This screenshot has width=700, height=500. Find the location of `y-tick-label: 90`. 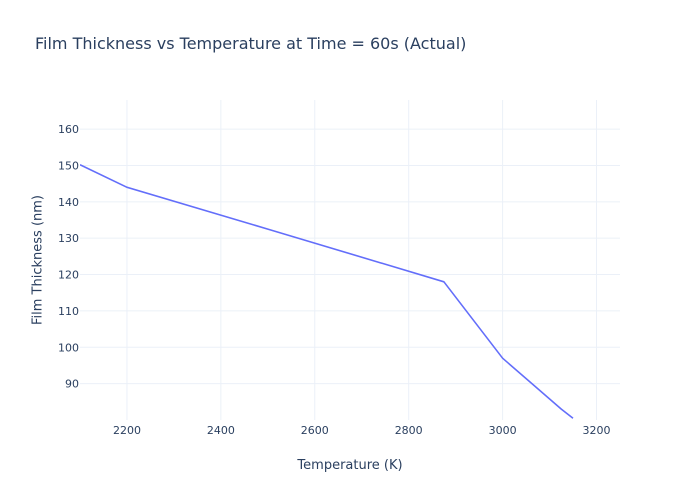

y-tick-label: 90 is located at coordinates (72, 384).